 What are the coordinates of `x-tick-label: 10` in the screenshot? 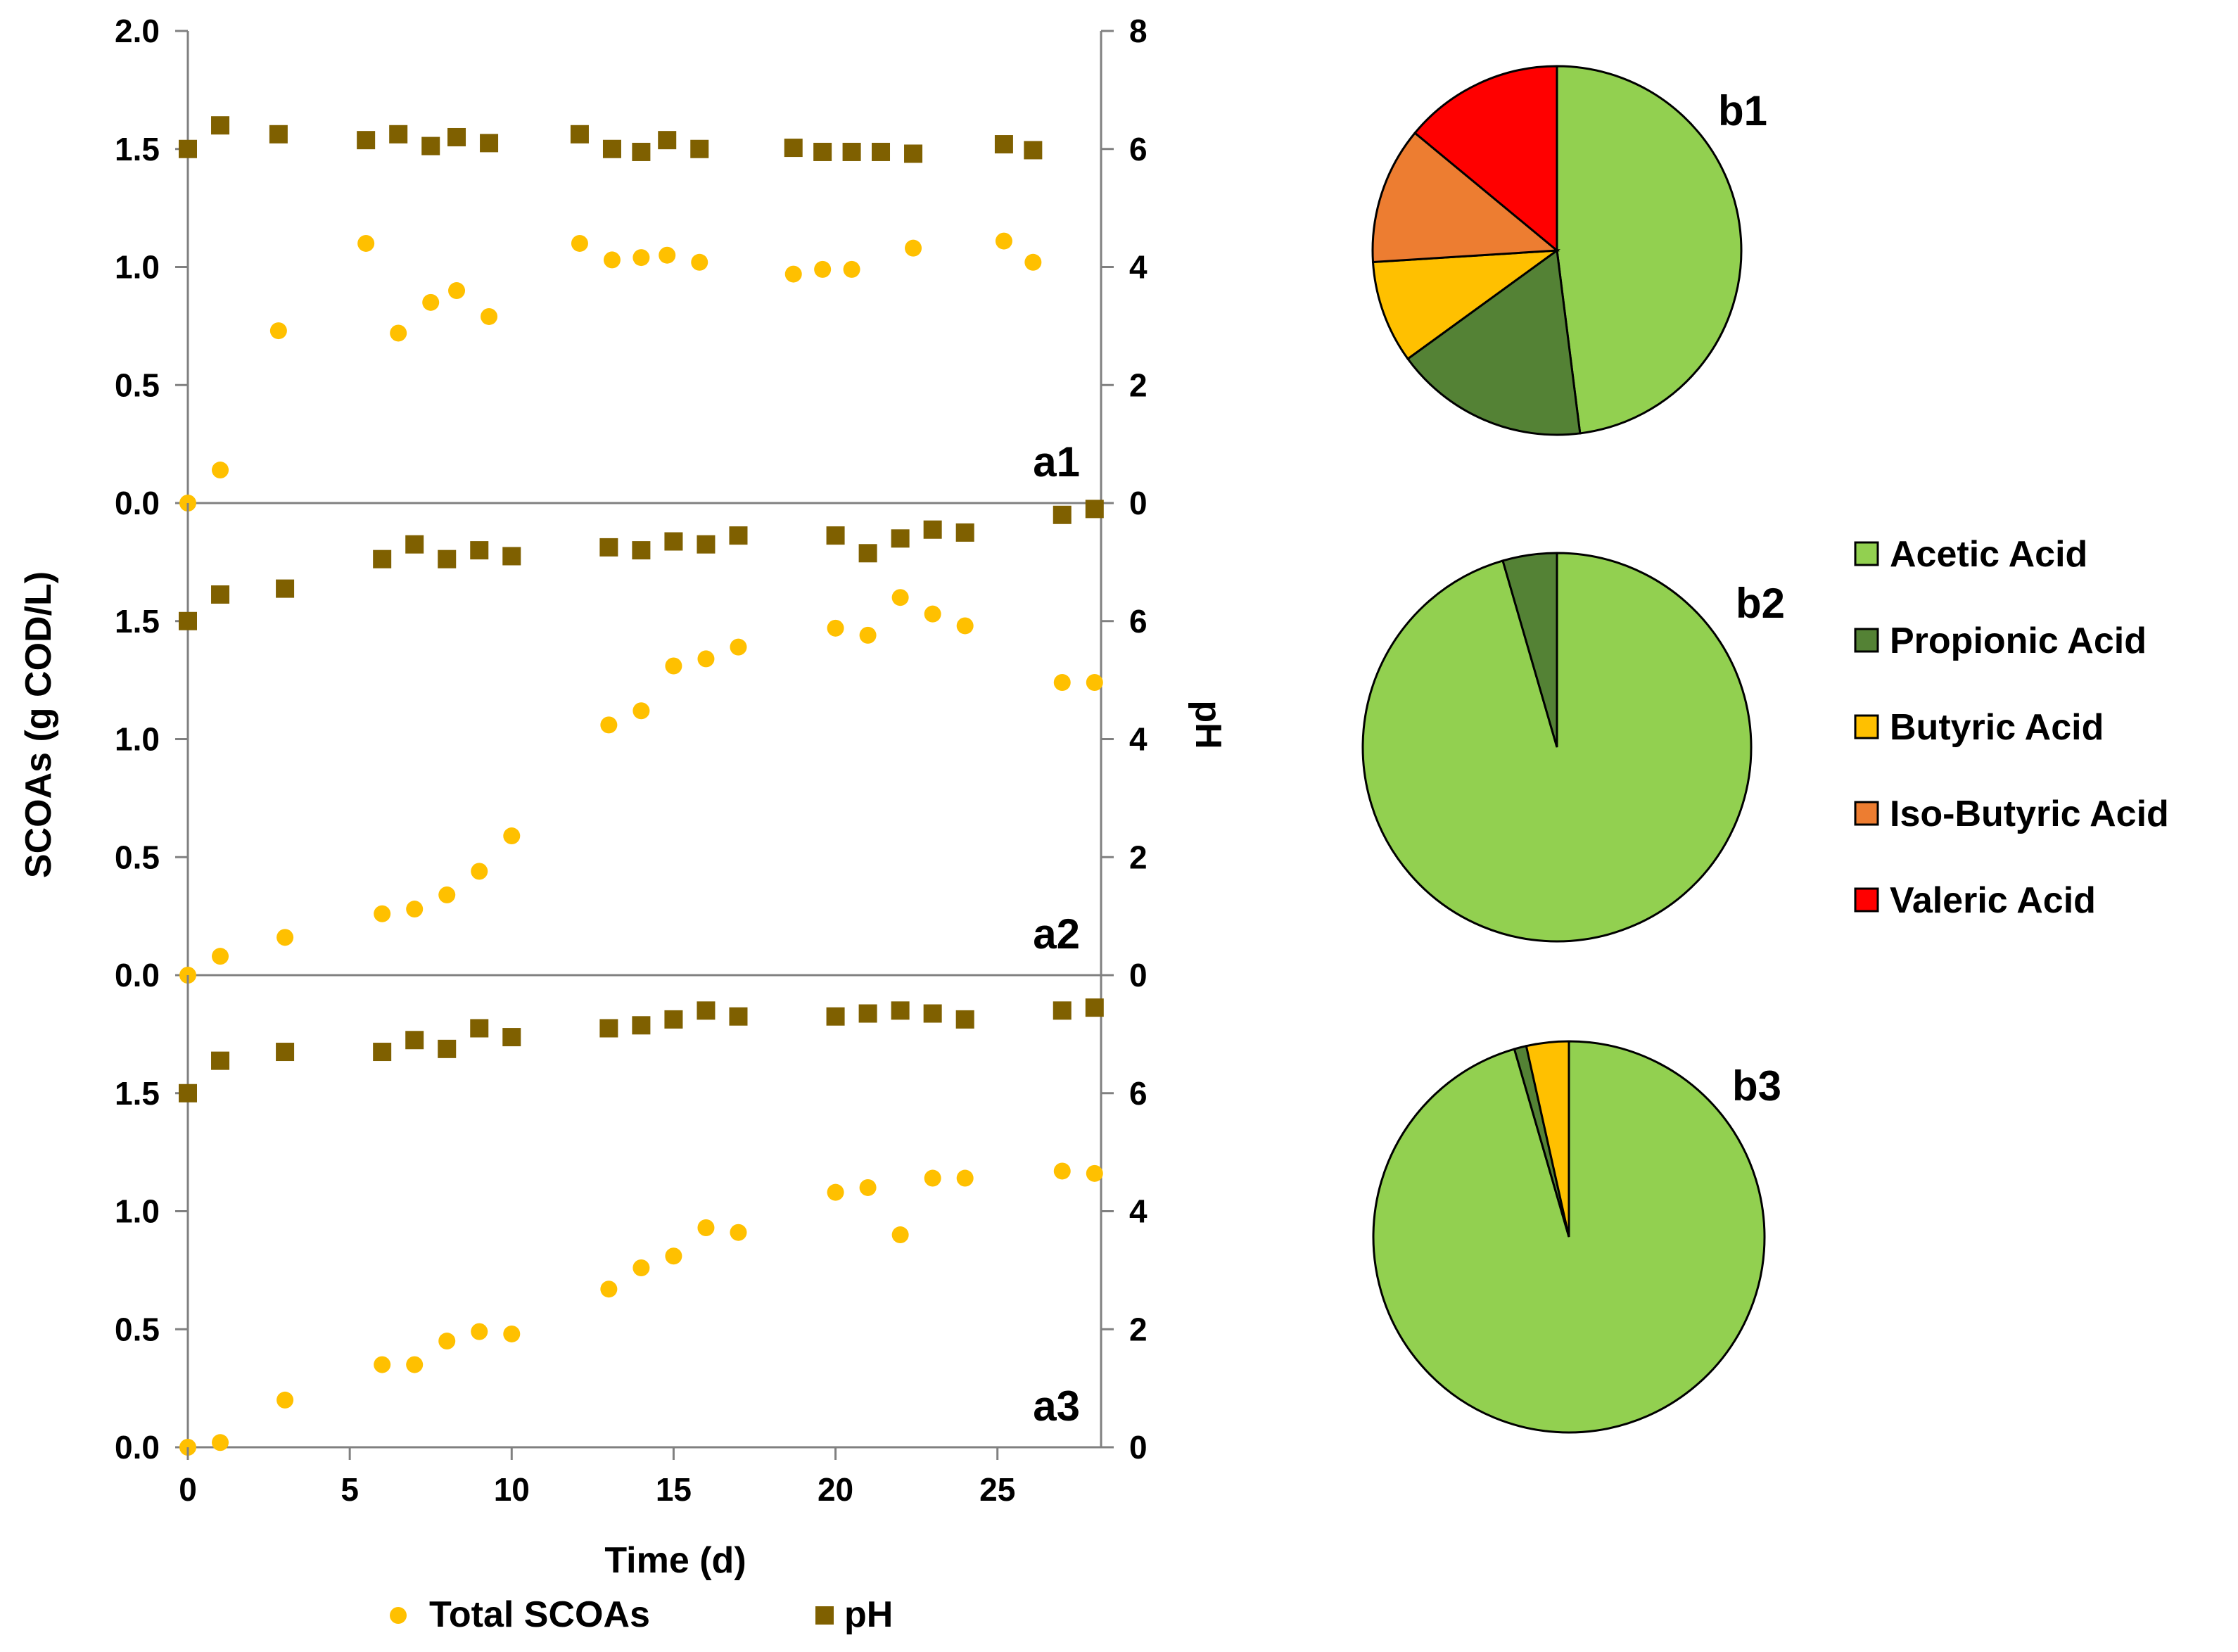 It's located at (512, 1489).